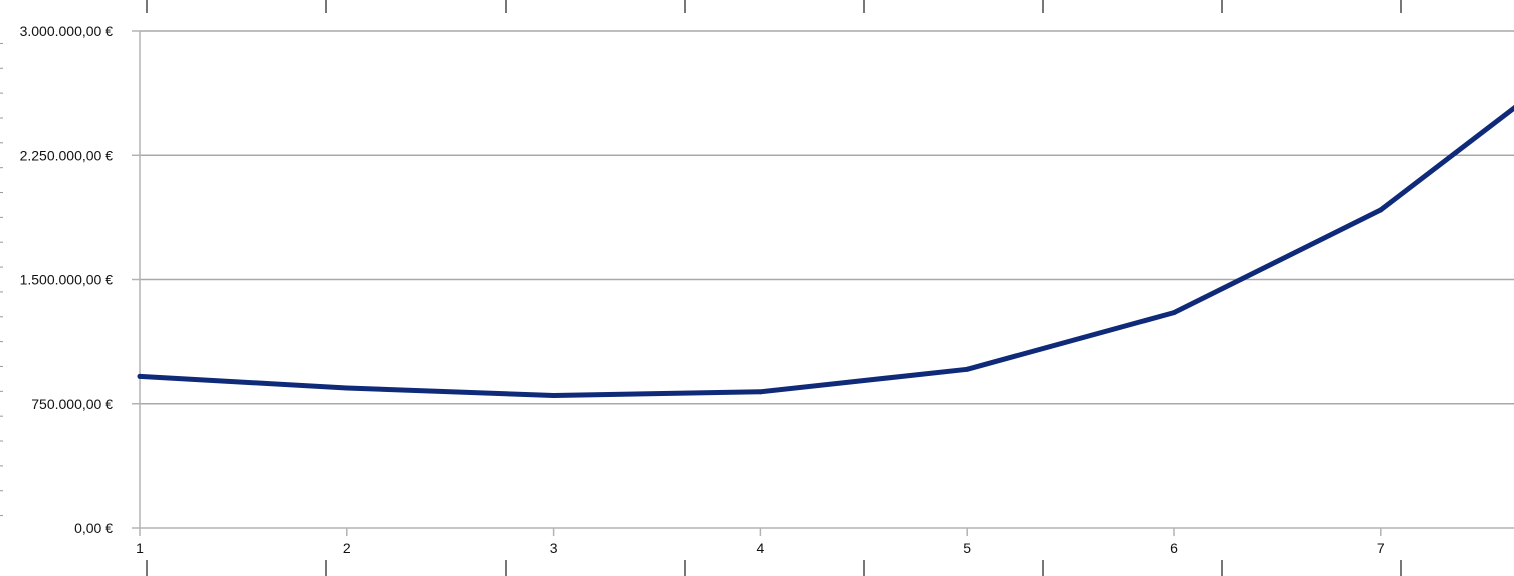  Describe the element at coordinates (347, 548) in the screenshot. I see `x-tick-label-1: 2` at that location.